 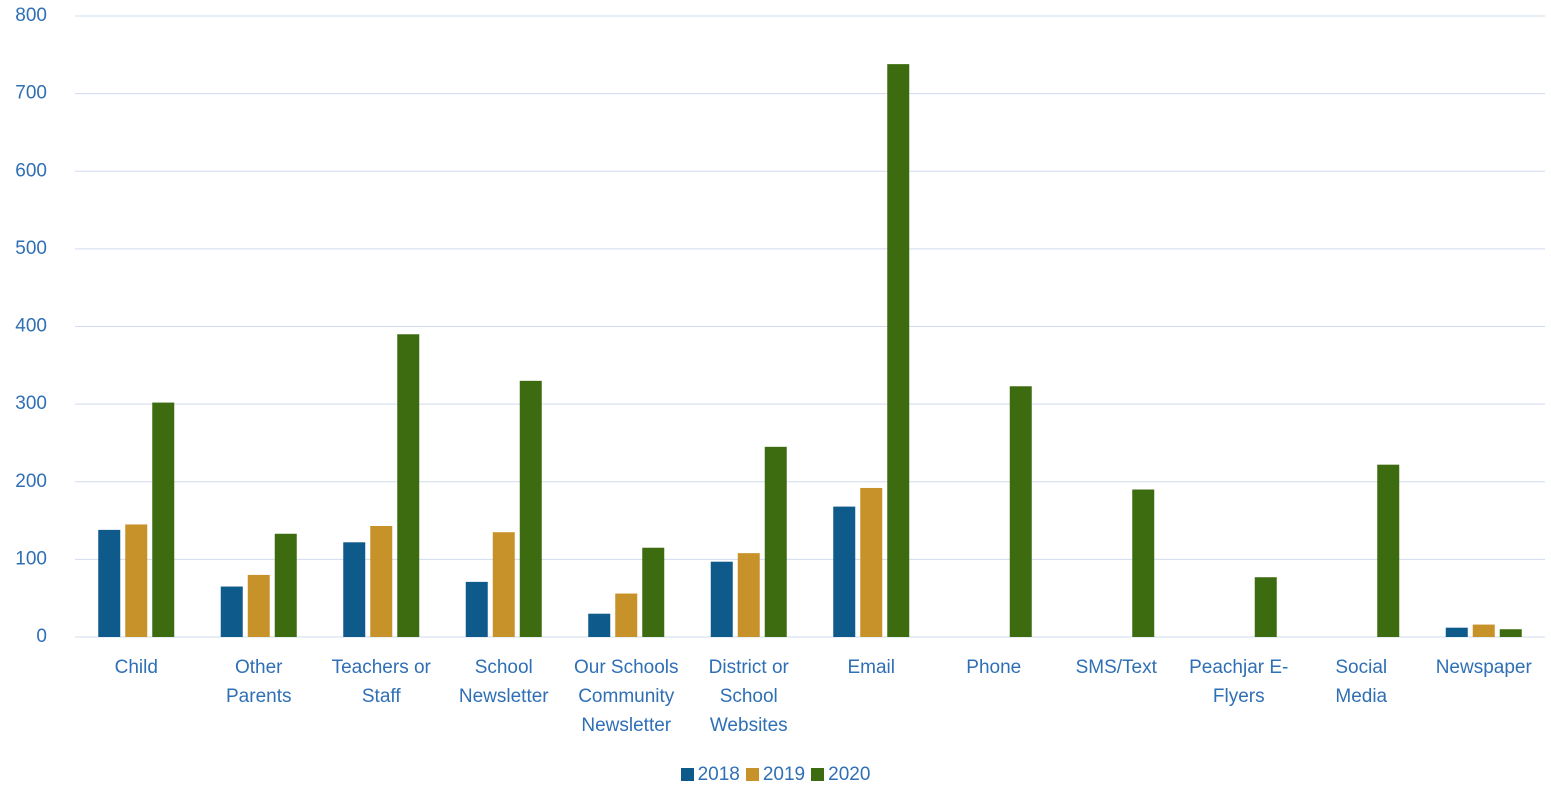 What do you see at coordinates (31, 403) in the screenshot?
I see `y-tick-label: 300` at bounding box center [31, 403].